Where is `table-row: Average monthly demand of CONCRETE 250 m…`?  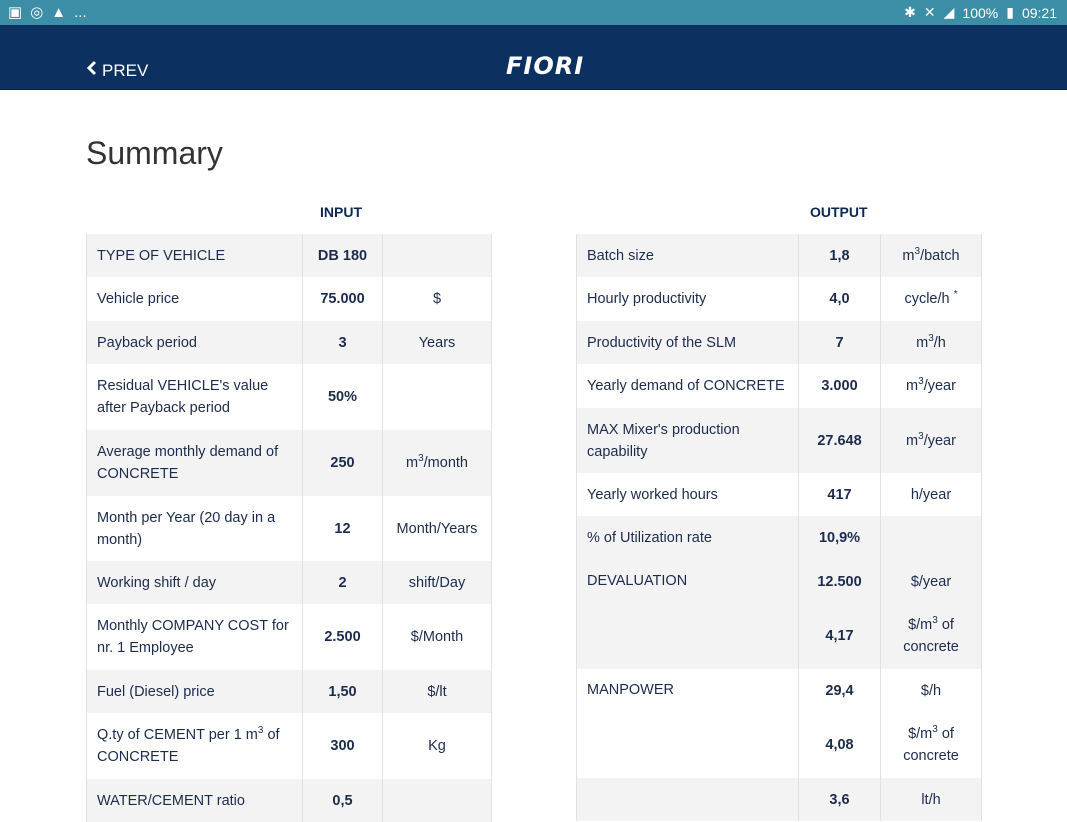 table-row: Average monthly demand of CONCRETE 250 m… is located at coordinates (289, 463).